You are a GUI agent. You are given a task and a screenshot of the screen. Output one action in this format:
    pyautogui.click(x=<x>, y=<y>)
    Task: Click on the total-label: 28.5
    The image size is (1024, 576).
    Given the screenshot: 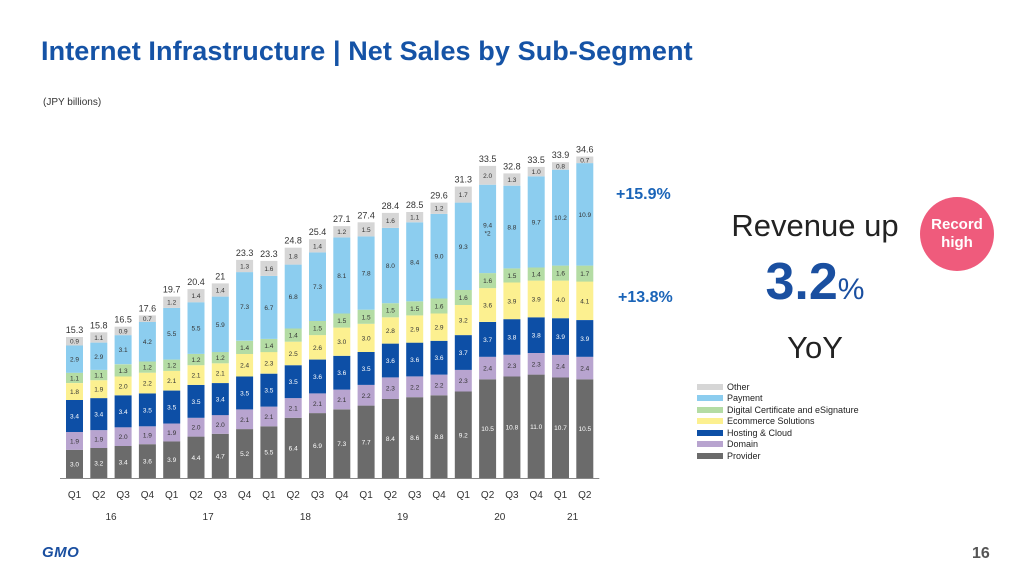 What is the action you would take?
    pyautogui.click(x=415, y=205)
    